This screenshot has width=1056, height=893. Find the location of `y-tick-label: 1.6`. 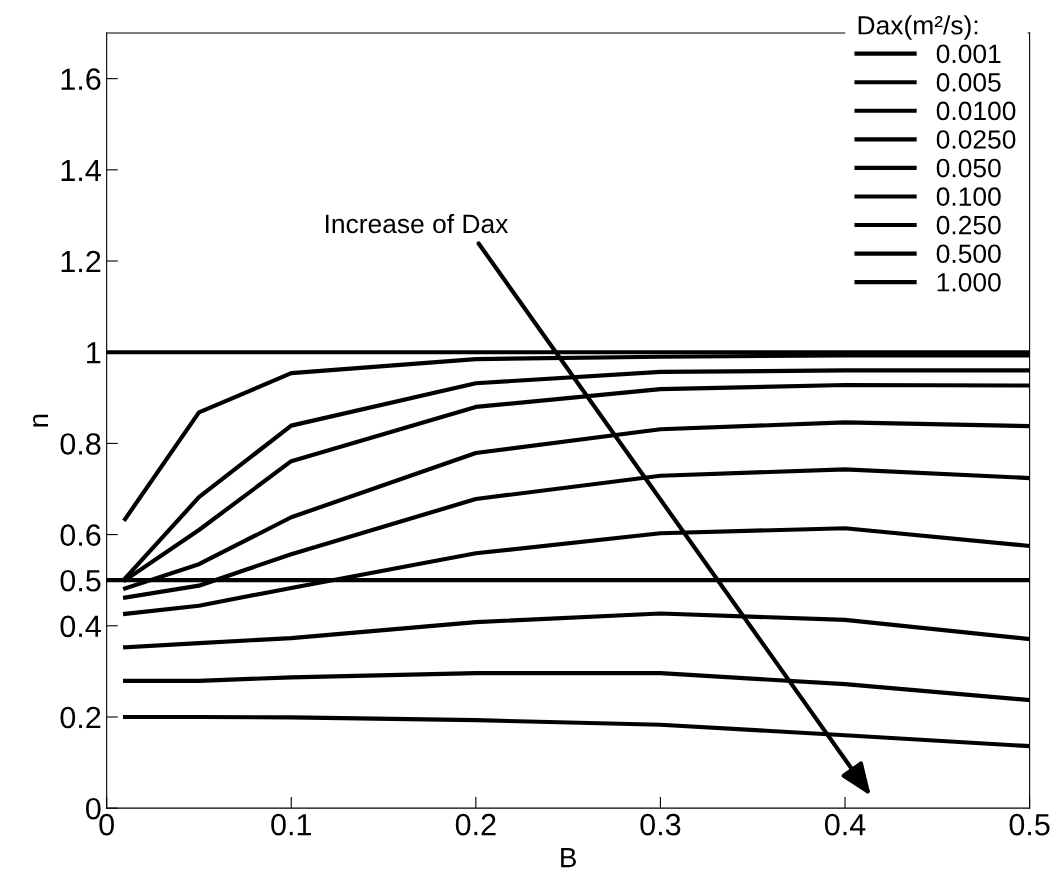

y-tick-label: 1.6 is located at coordinates (81, 79).